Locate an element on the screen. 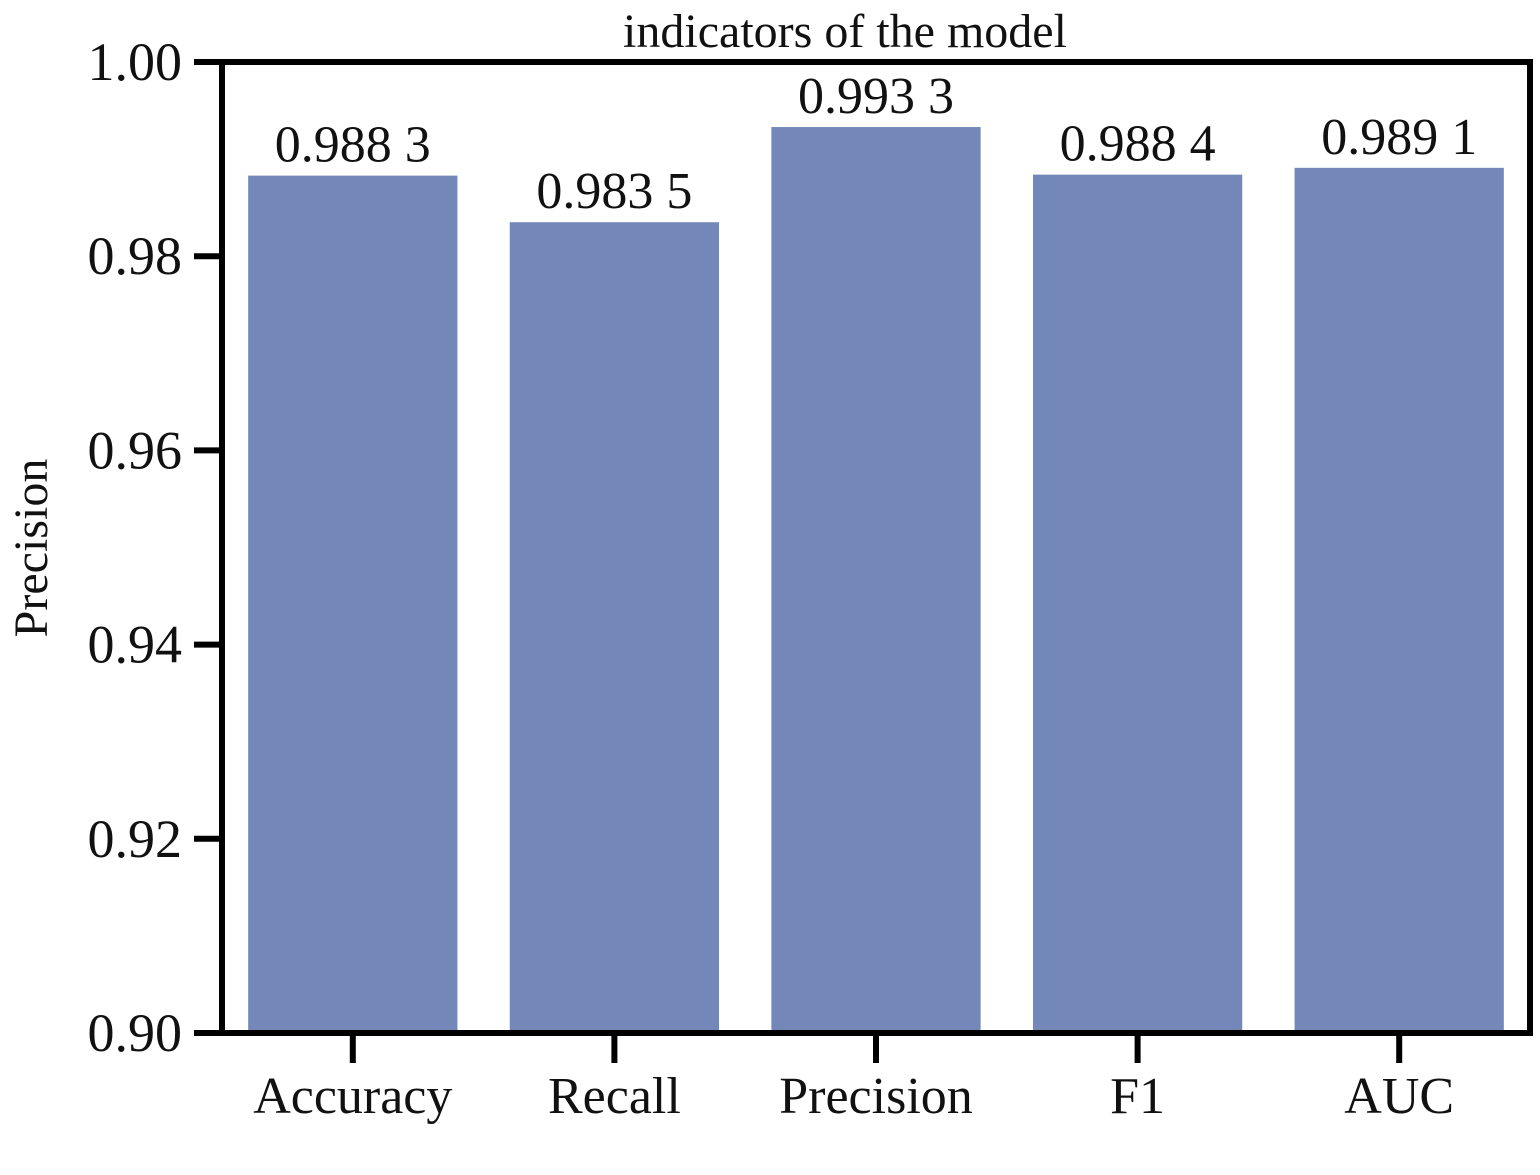 This screenshot has width=1540, height=1175. x-tick-label: Recall is located at coordinates (614, 1096).